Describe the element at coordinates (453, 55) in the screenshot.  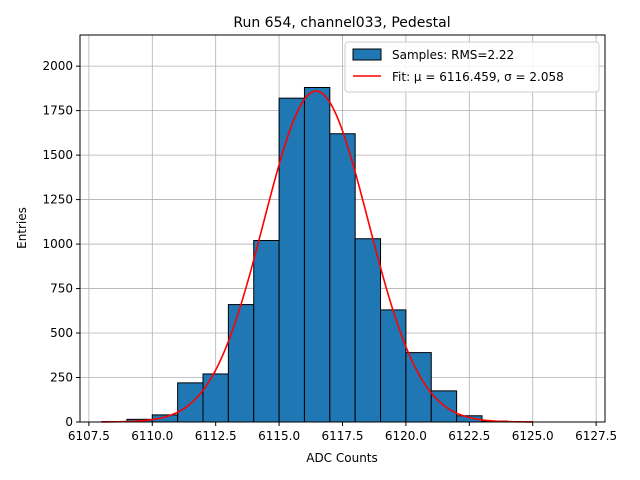
I see `legend-samples-label: Samples: RMS=2.22` at that location.